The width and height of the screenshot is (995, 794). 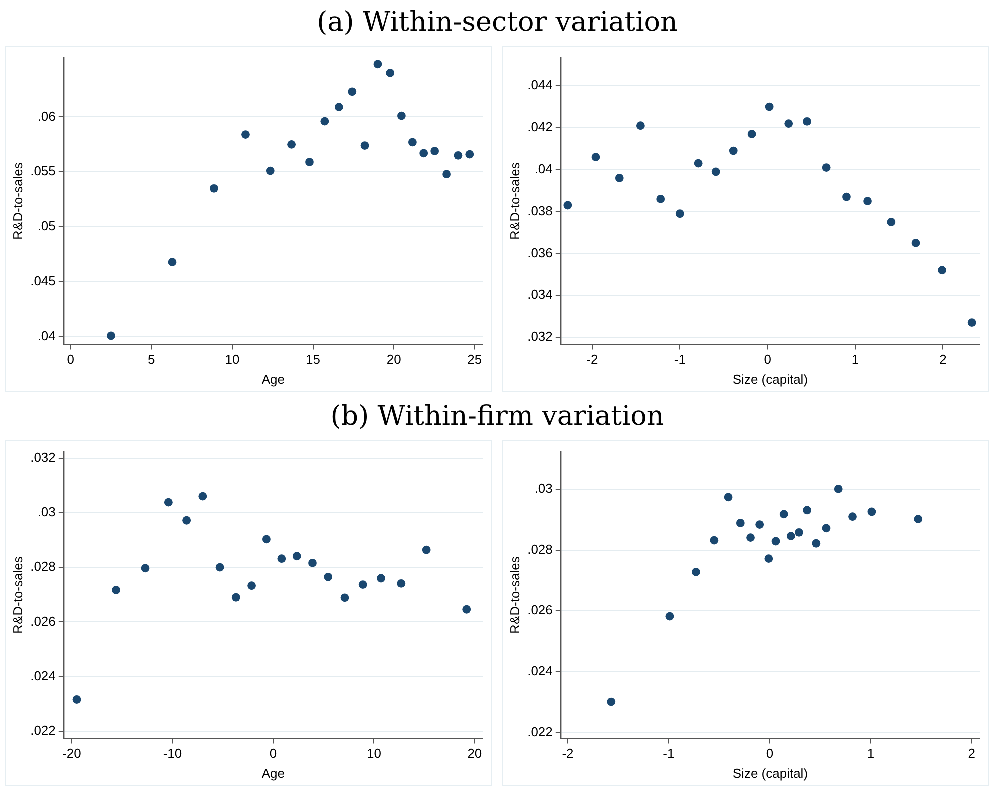 I want to click on x-tick-label: 5, so click(x=152, y=360).